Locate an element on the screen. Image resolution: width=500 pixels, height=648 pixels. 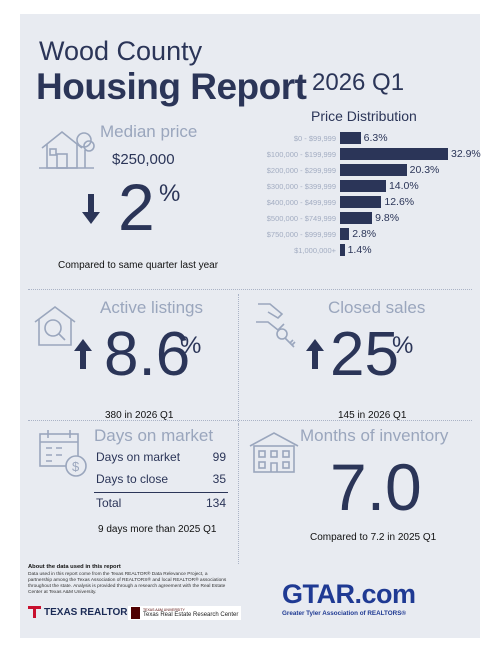
price-range-label: $1,000,000+ is located at coordinates (315, 250).